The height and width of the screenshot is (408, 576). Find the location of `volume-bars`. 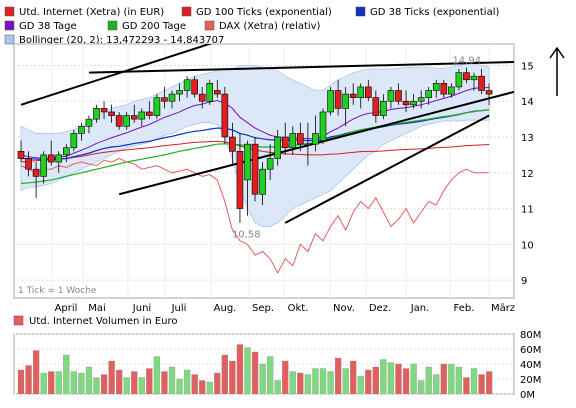

volume-bars is located at coordinates (255, 369).